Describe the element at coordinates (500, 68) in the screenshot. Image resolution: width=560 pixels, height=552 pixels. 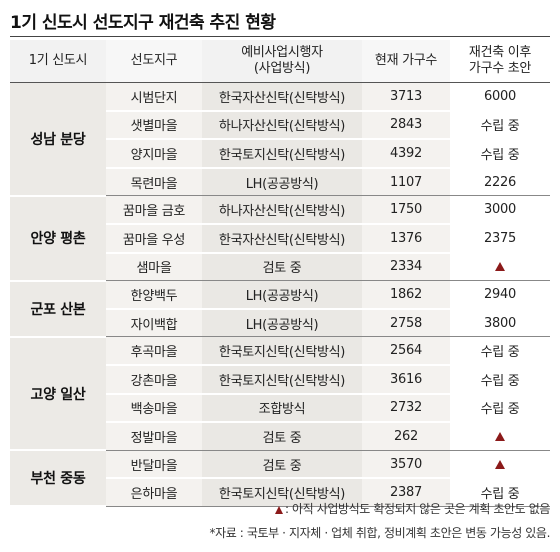
I see `column-header-planned-line2: 가구수 초안` at that location.